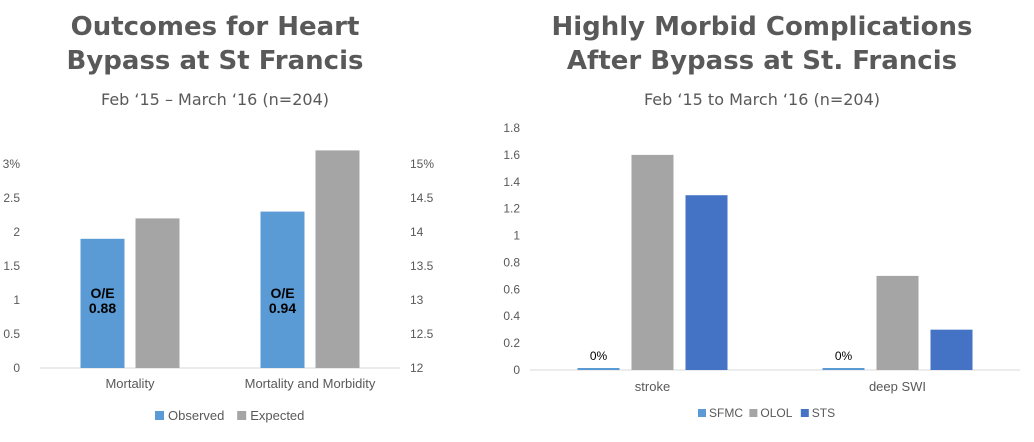 The image size is (1034, 442). What do you see at coordinates (804, 413) in the screenshot?
I see `legend-swatch-sts` at bounding box center [804, 413].